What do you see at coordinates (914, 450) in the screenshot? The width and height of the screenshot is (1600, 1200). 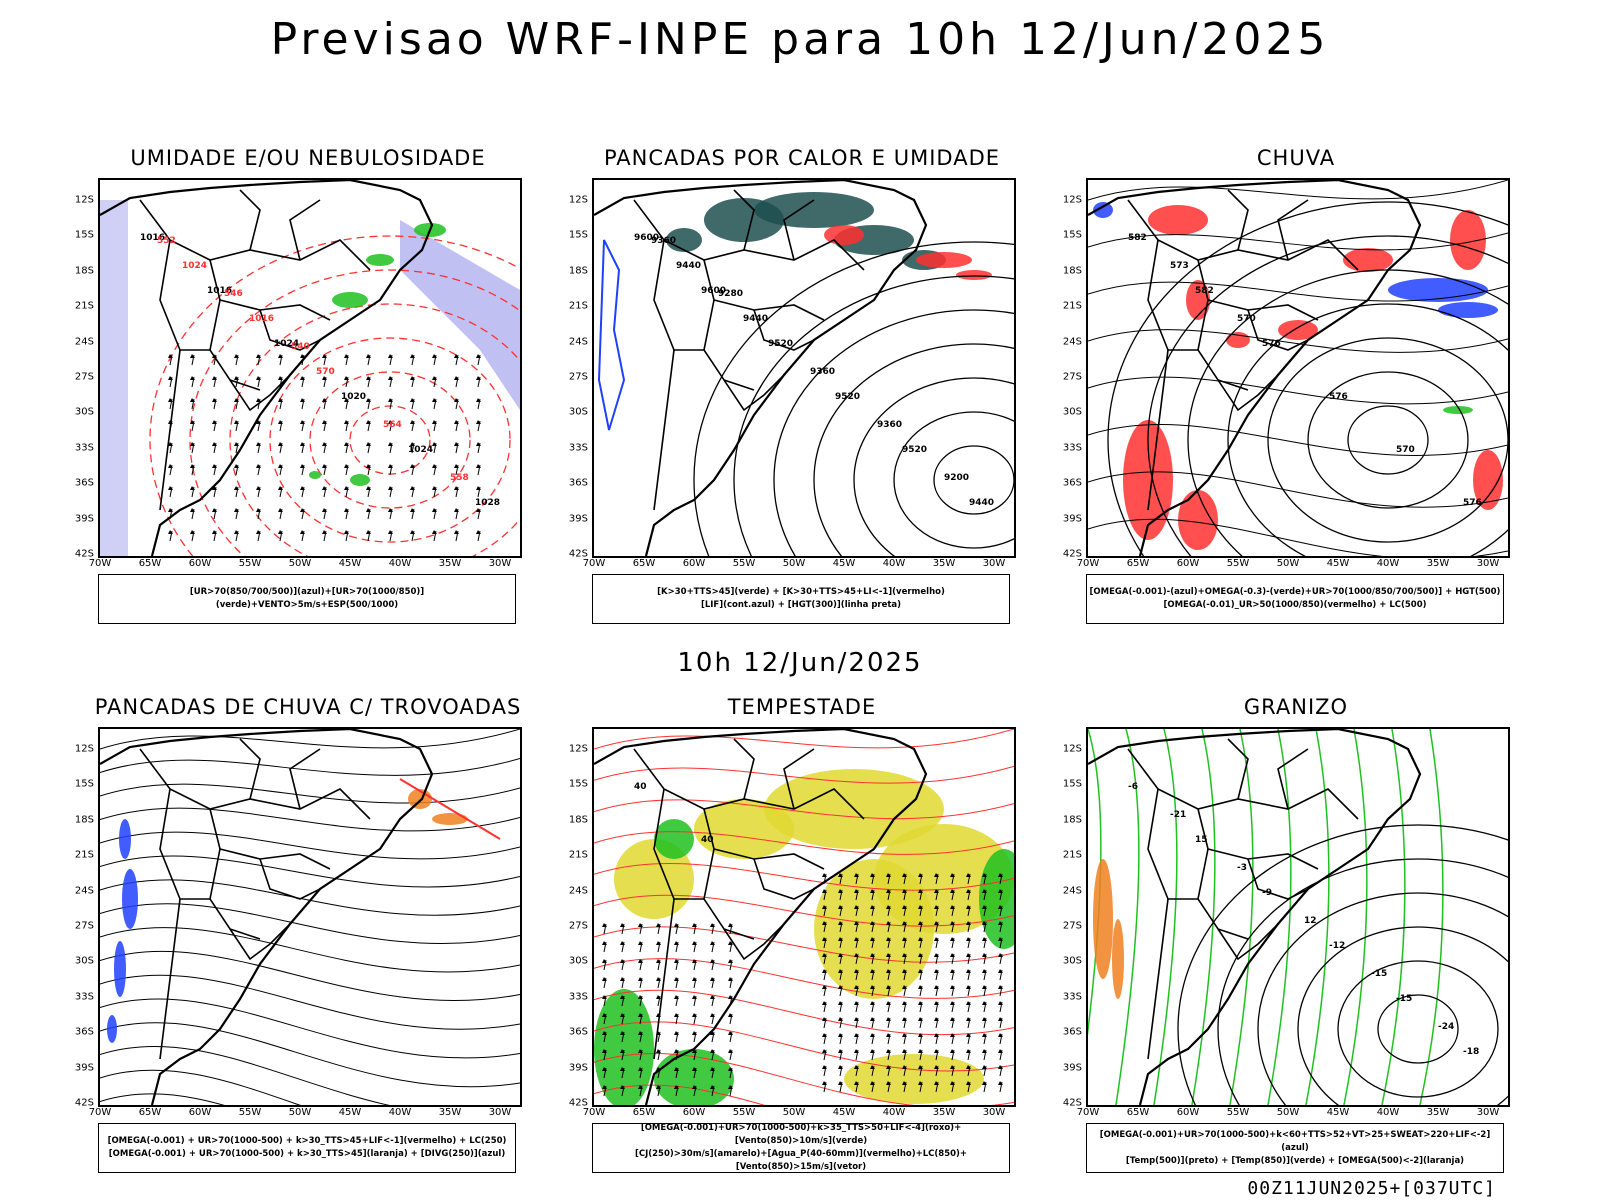 I see `contour-label: 9520` at bounding box center [914, 450].